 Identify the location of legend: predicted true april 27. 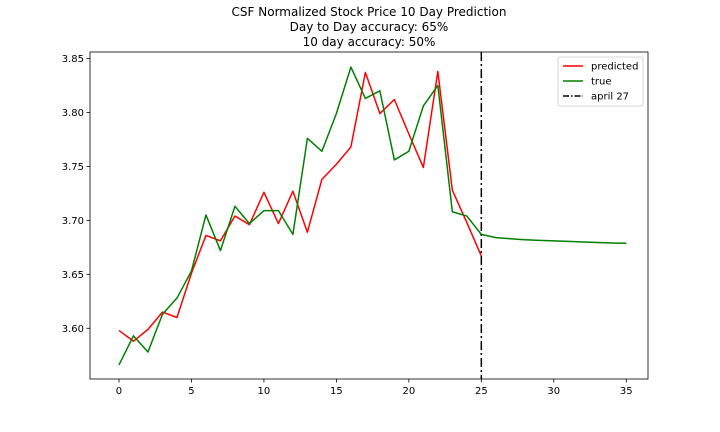
(600, 81).